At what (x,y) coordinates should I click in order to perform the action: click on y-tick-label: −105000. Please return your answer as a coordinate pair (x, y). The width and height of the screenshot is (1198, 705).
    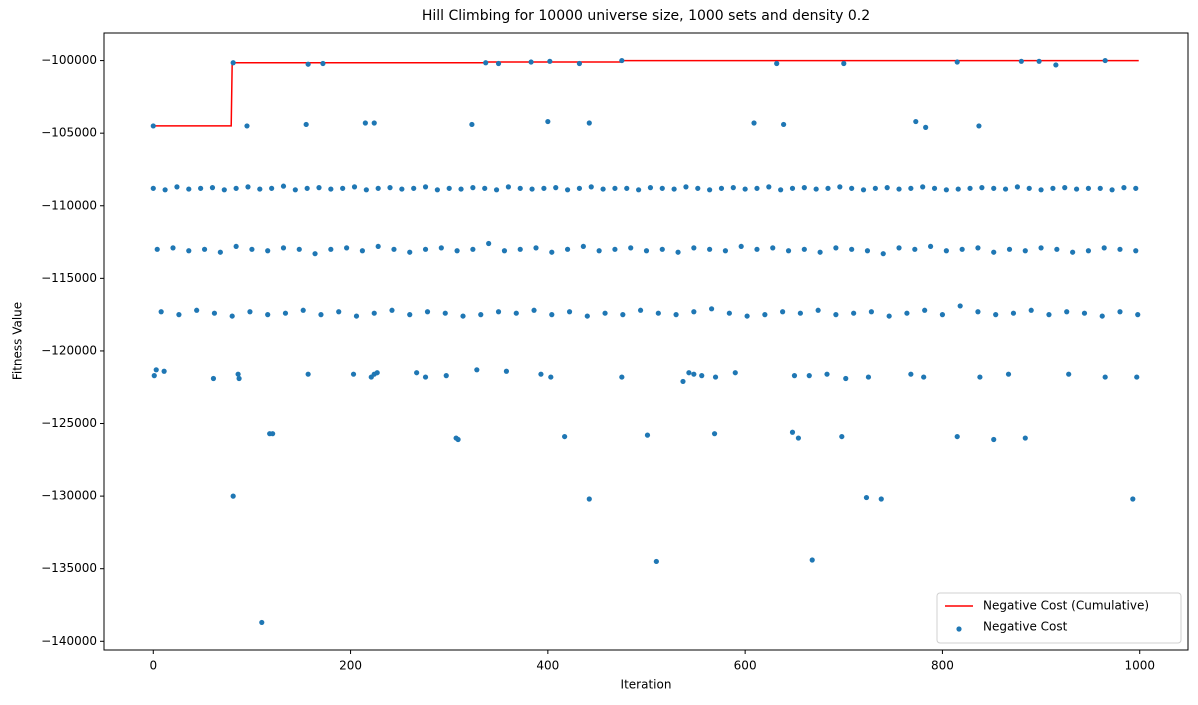
    Looking at the image, I should click on (69, 133).